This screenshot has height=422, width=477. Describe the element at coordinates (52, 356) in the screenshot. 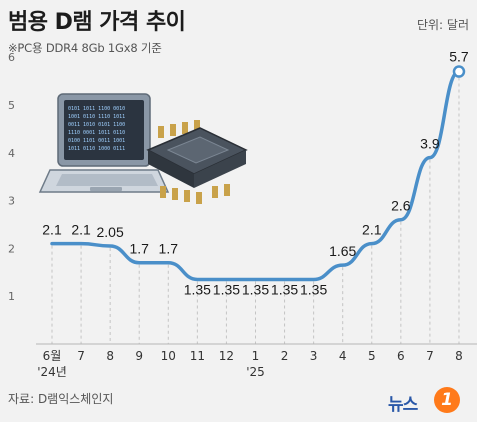

I see `x-tick-label: 6월` at that location.